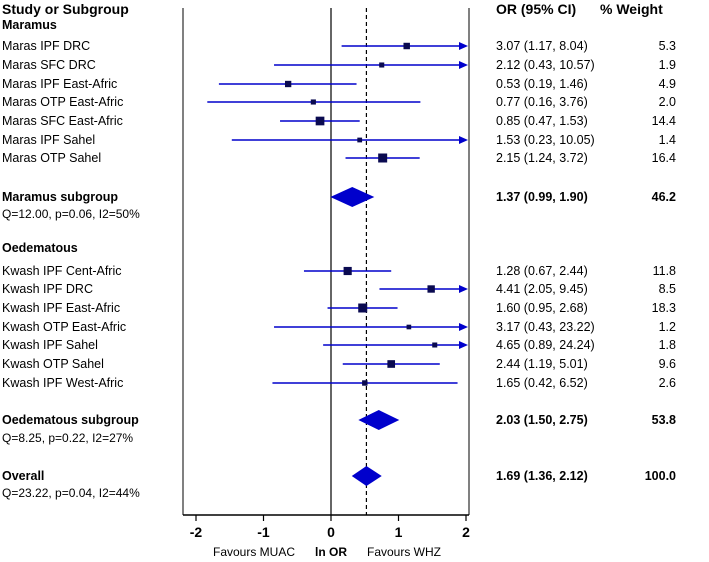 The height and width of the screenshot is (562, 709). What do you see at coordinates (542, 289) in the screenshot?
I see `study-or-ci: 4.41 (2.05, 9.45)` at bounding box center [542, 289].